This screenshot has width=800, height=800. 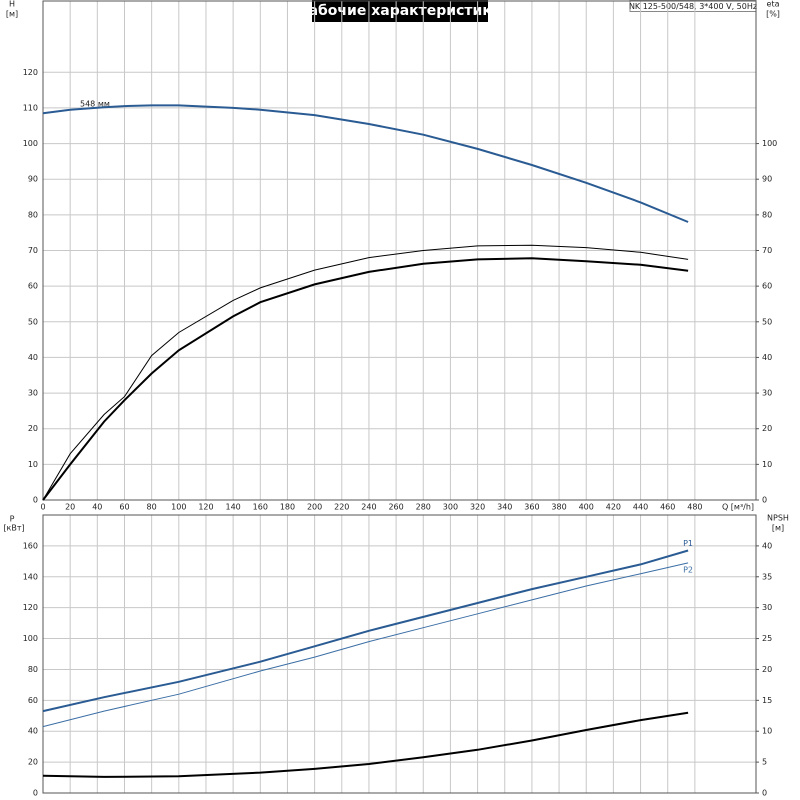 I want to click on y2-tick-label: 15, so click(x=767, y=700).